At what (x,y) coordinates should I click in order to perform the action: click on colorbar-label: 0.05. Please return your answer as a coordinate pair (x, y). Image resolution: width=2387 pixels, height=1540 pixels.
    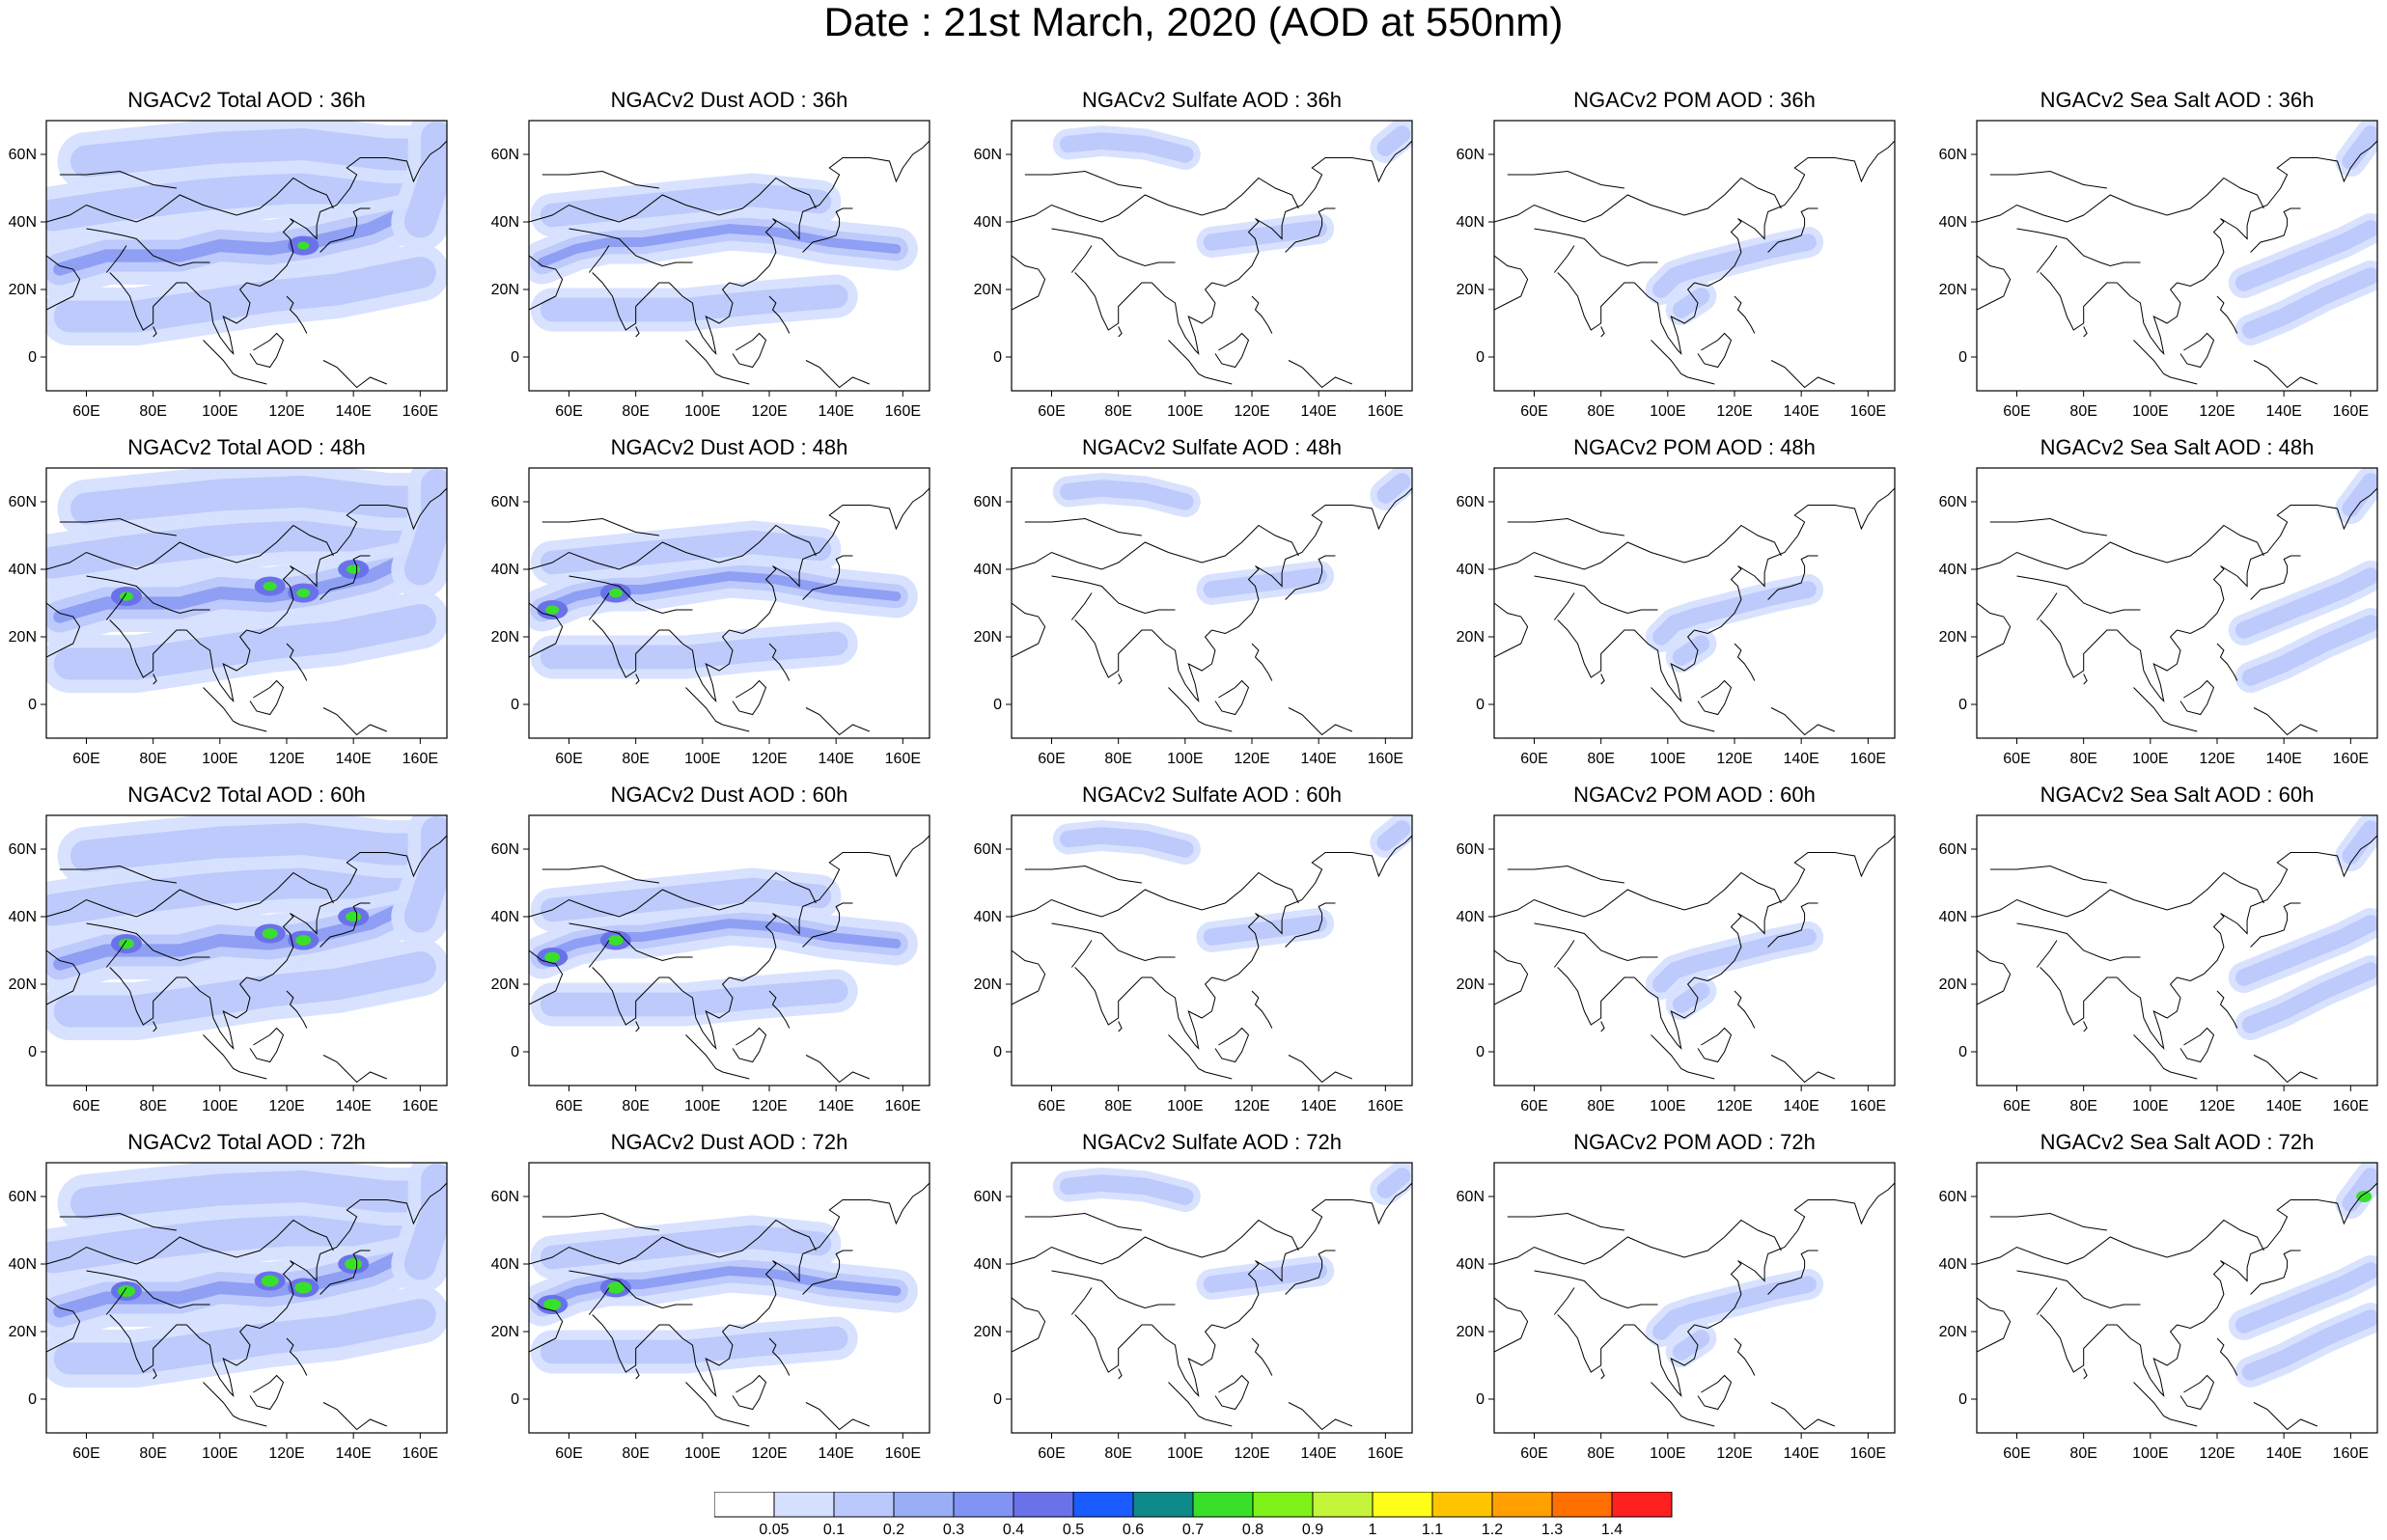
    Looking at the image, I should click on (774, 1529).